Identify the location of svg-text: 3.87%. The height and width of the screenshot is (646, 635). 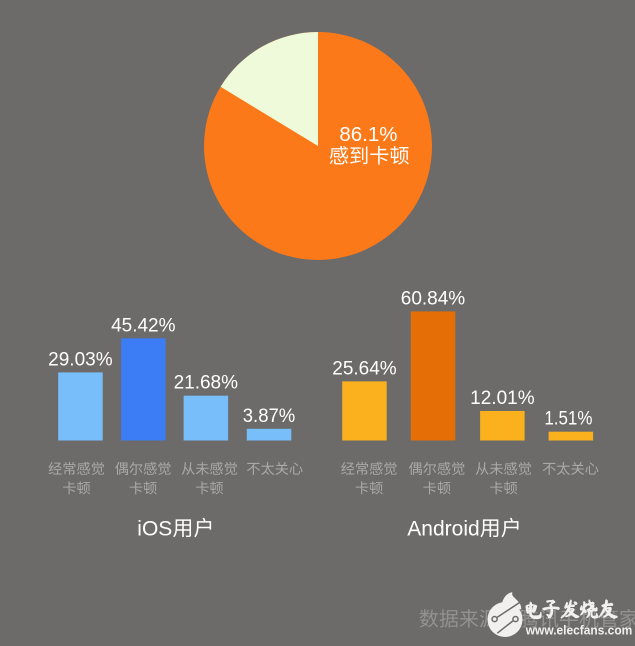
(269, 416).